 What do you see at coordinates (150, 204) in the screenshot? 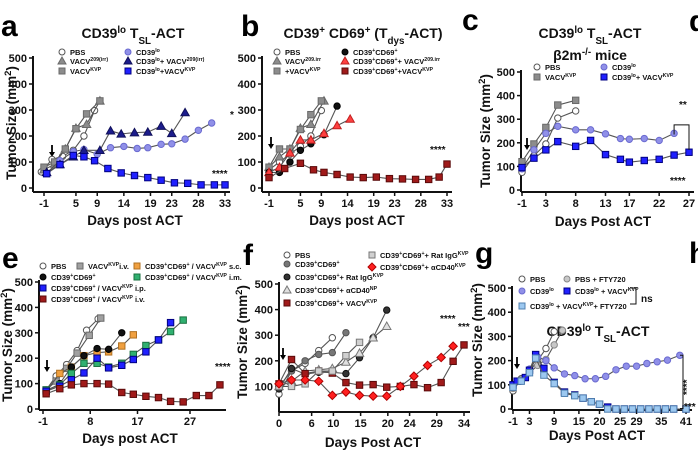
I see `x-tick-label: 19` at bounding box center [150, 204].